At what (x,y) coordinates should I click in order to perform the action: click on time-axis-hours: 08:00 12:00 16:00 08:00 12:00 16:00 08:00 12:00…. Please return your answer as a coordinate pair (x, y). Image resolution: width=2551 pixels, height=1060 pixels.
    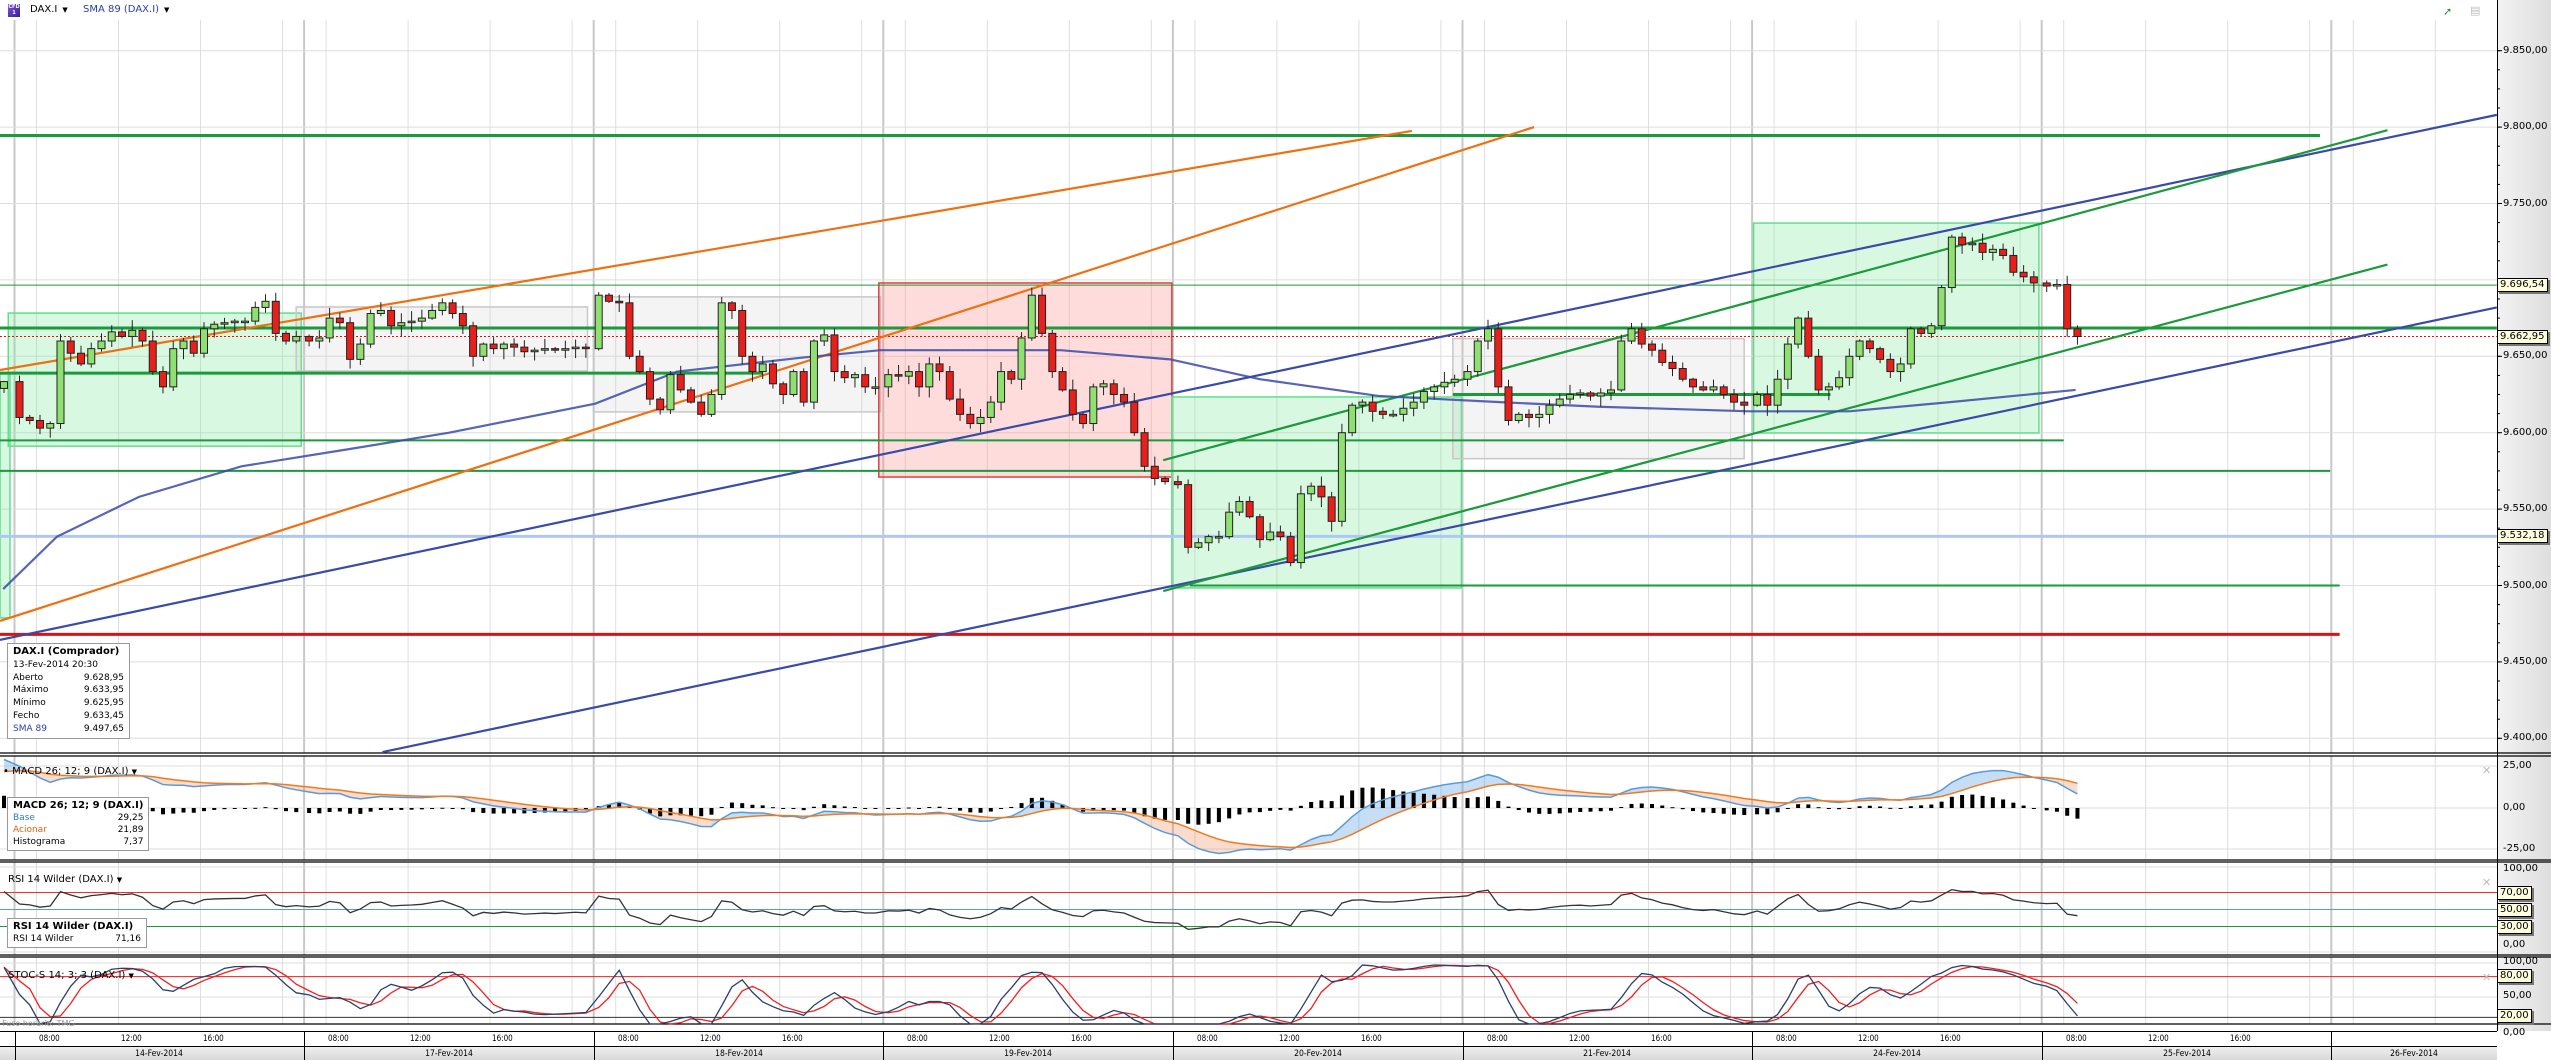
    Looking at the image, I should click on (1248, 1038).